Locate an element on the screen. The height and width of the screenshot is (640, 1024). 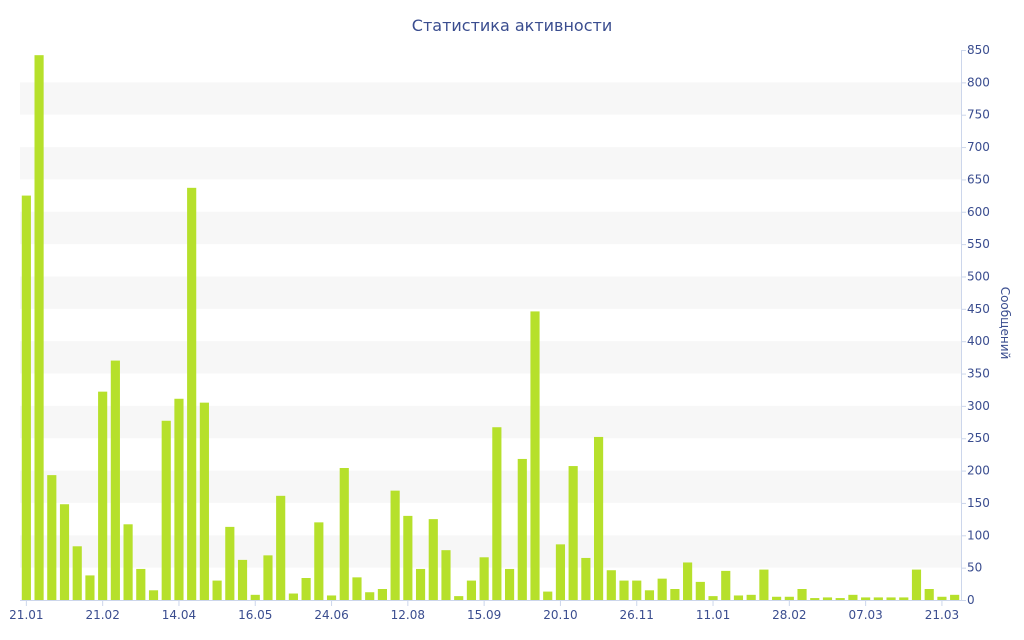
y-tick-label: 800 is located at coordinates (978, 82).